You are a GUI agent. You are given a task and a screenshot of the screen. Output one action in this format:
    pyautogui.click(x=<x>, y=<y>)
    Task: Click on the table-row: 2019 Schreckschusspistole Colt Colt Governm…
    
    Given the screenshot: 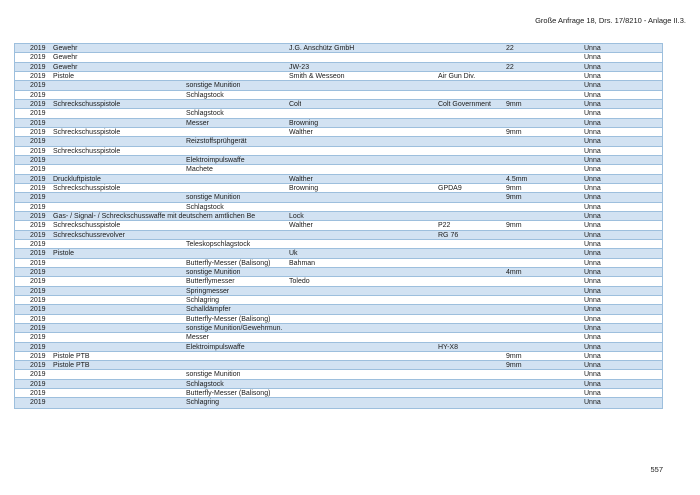 What is the action you would take?
    pyautogui.click(x=338, y=104)
    